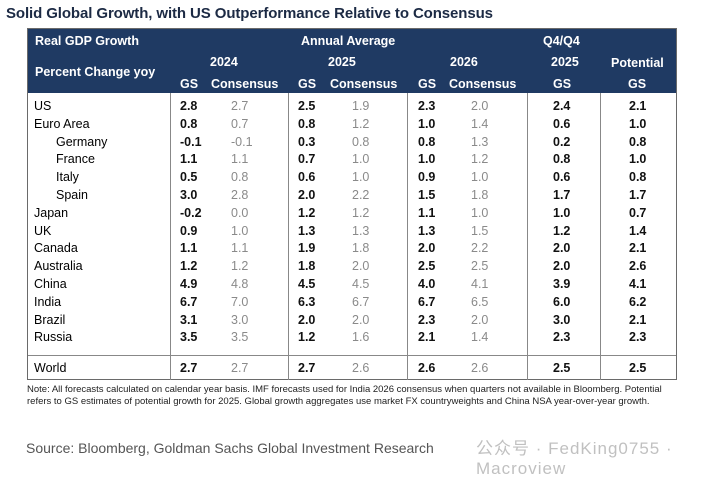 This screenshot has height=479, width=708. I want to click on consensus-value: 3.0, so click(240, 319).